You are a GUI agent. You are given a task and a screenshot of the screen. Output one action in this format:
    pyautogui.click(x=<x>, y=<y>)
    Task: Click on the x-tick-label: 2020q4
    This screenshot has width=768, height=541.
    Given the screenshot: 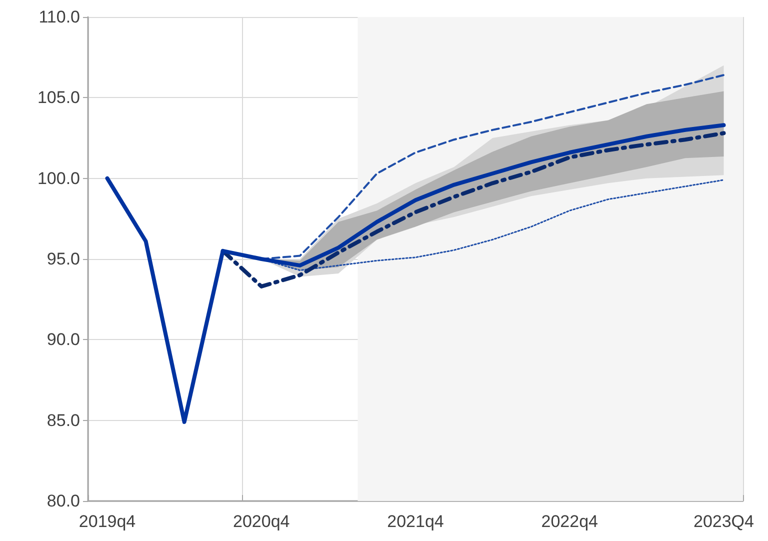 What is the action you would take?
    pyautogui.click(x=261, y=521)
    